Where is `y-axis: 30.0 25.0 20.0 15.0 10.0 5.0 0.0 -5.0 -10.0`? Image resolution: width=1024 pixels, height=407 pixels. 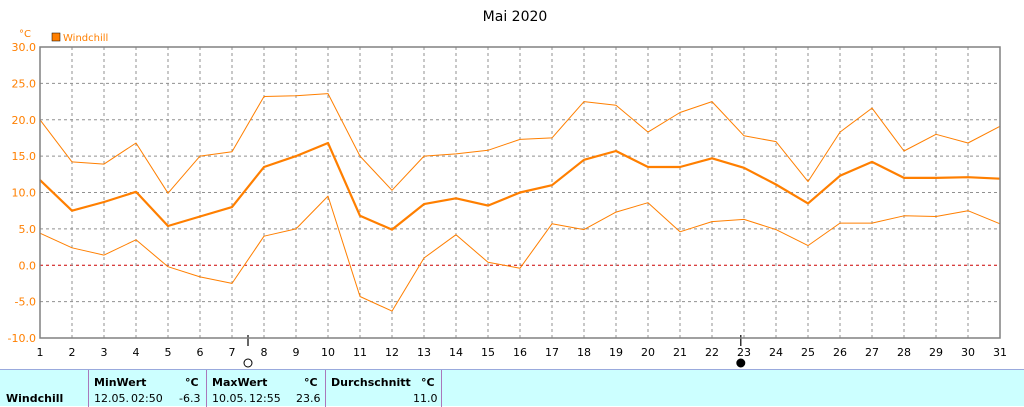 y-axis: 30.0 25.0 20.0 15.0 10.0 5.0 0.0 -5.0 -10.0 is located at coordinates (22, 193).